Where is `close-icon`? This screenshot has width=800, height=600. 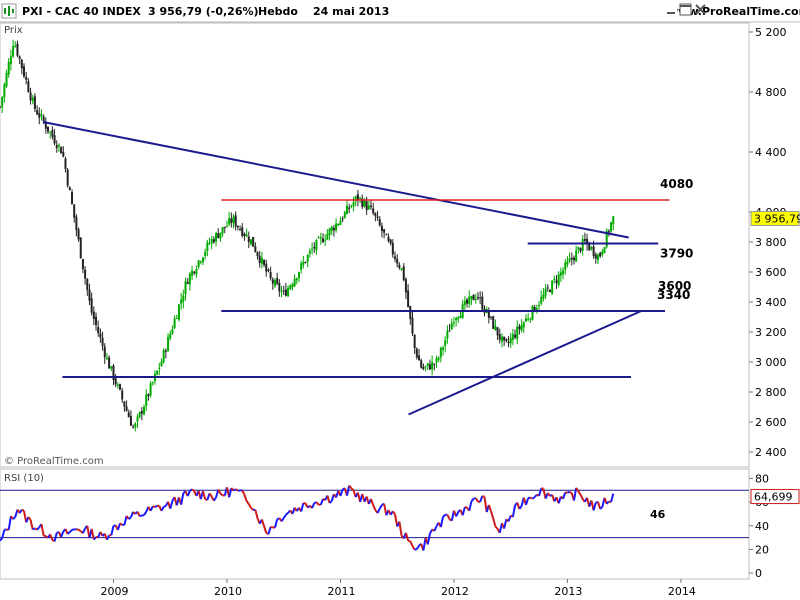 close-icon is located at coordinates (700, 9).